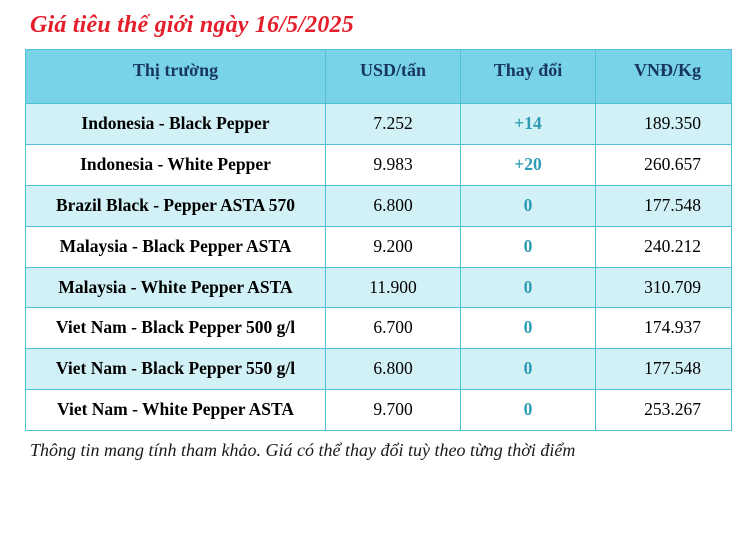 The width and height of the screenshot is (756, 551). I want to click on header-market: Thị trường, so click(175, 76).